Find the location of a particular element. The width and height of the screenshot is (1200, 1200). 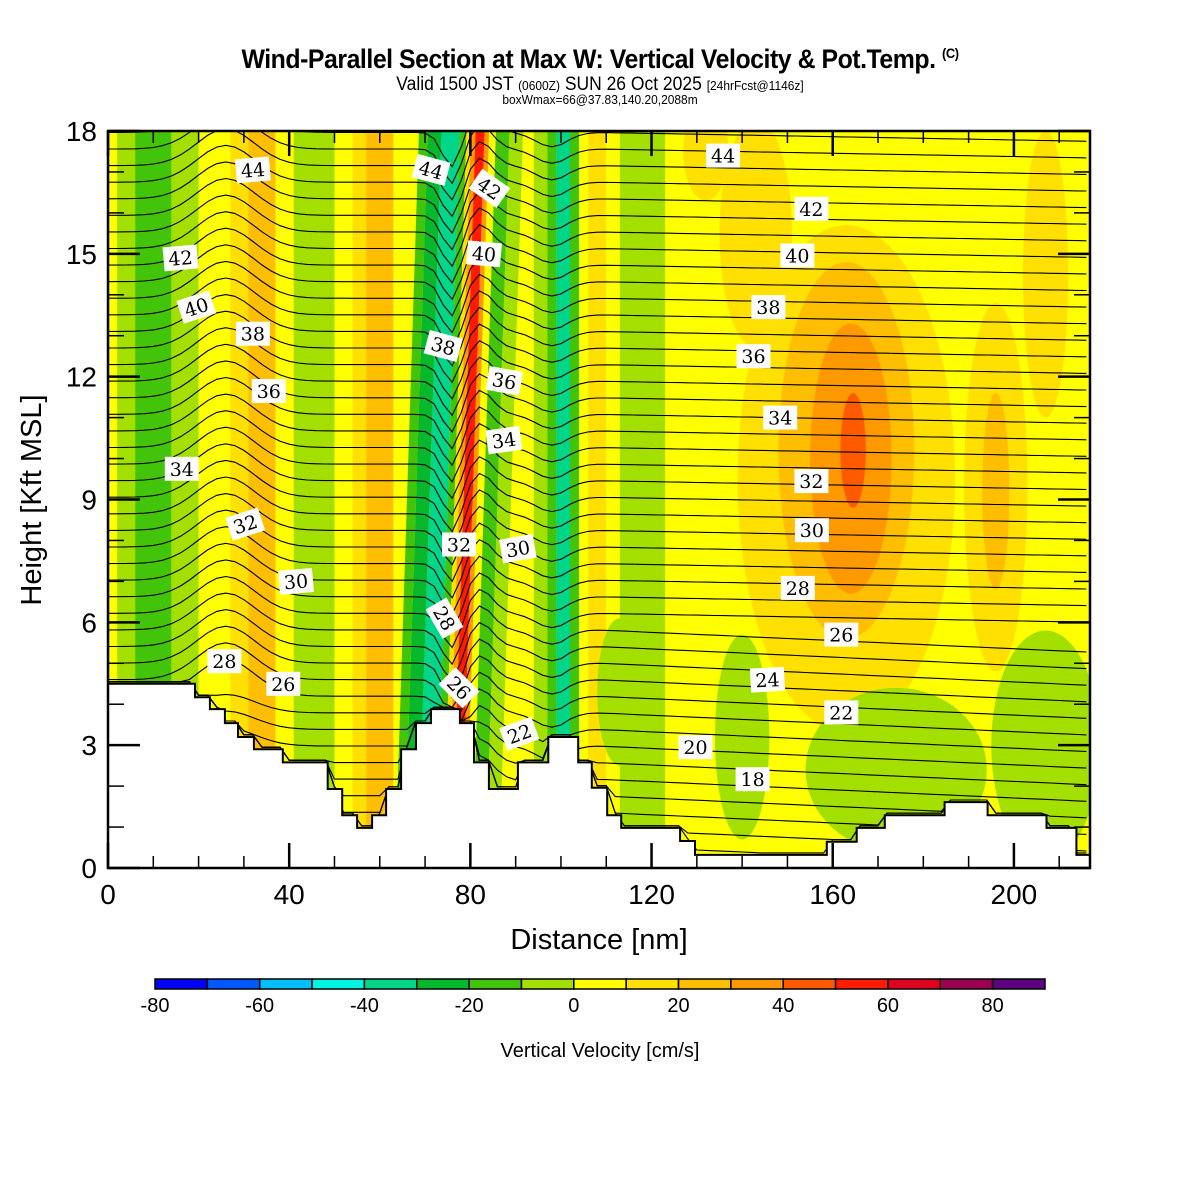

theta-label-text: 28 is located at coordinates (798, 589).